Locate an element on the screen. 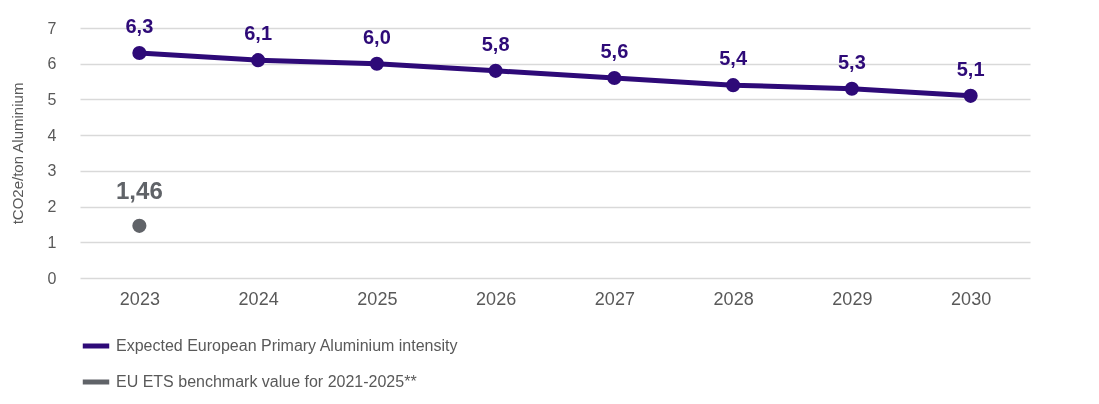  data-label: 6,3 is located at coordinates (139, 26).